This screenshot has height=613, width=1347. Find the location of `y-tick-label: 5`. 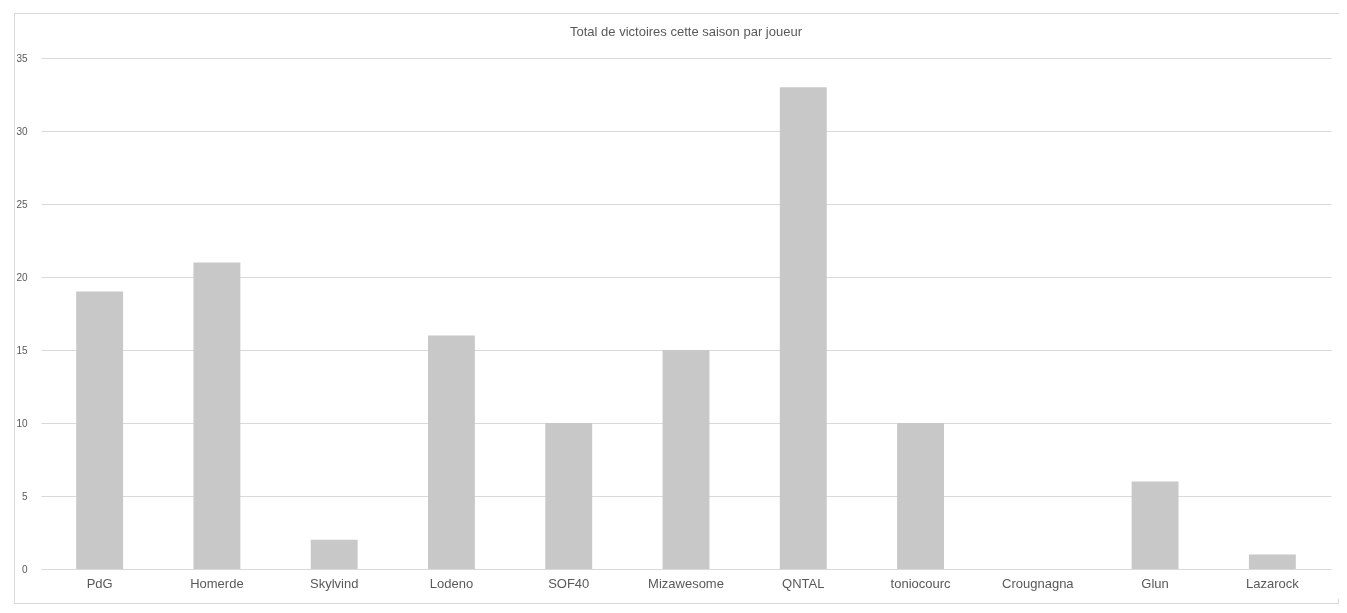

y-tick-label: 5 is located at coordinates (24, 496).